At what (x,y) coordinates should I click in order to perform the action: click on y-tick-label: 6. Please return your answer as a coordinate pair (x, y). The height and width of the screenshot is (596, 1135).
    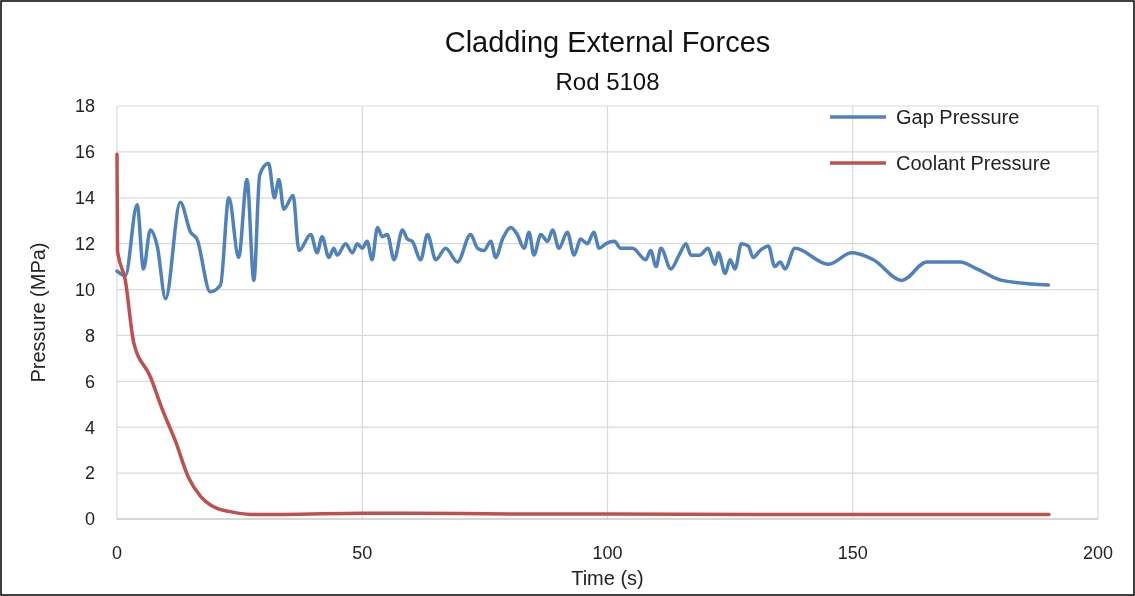
    Looking at the image, I should click on (89, 381).